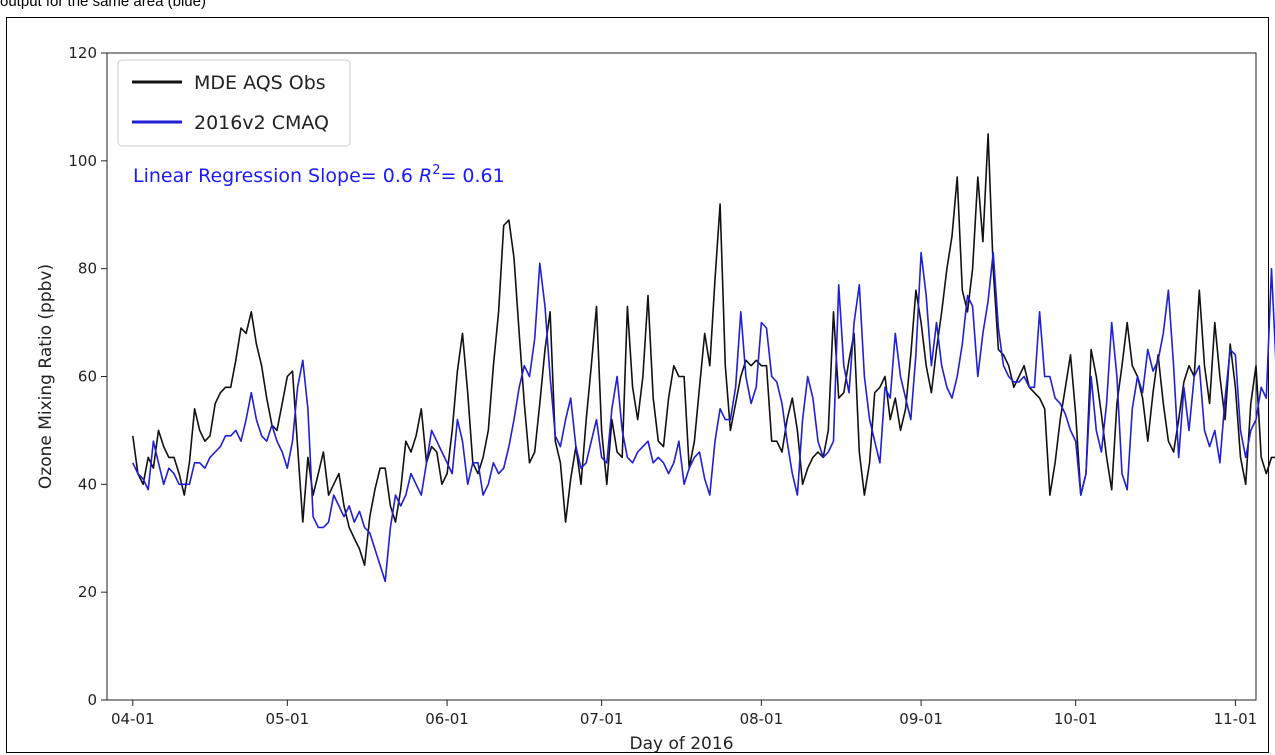 This screenshot has width=1275, height=755. I want to click on y-tick-label: 80, so click(87, 269).